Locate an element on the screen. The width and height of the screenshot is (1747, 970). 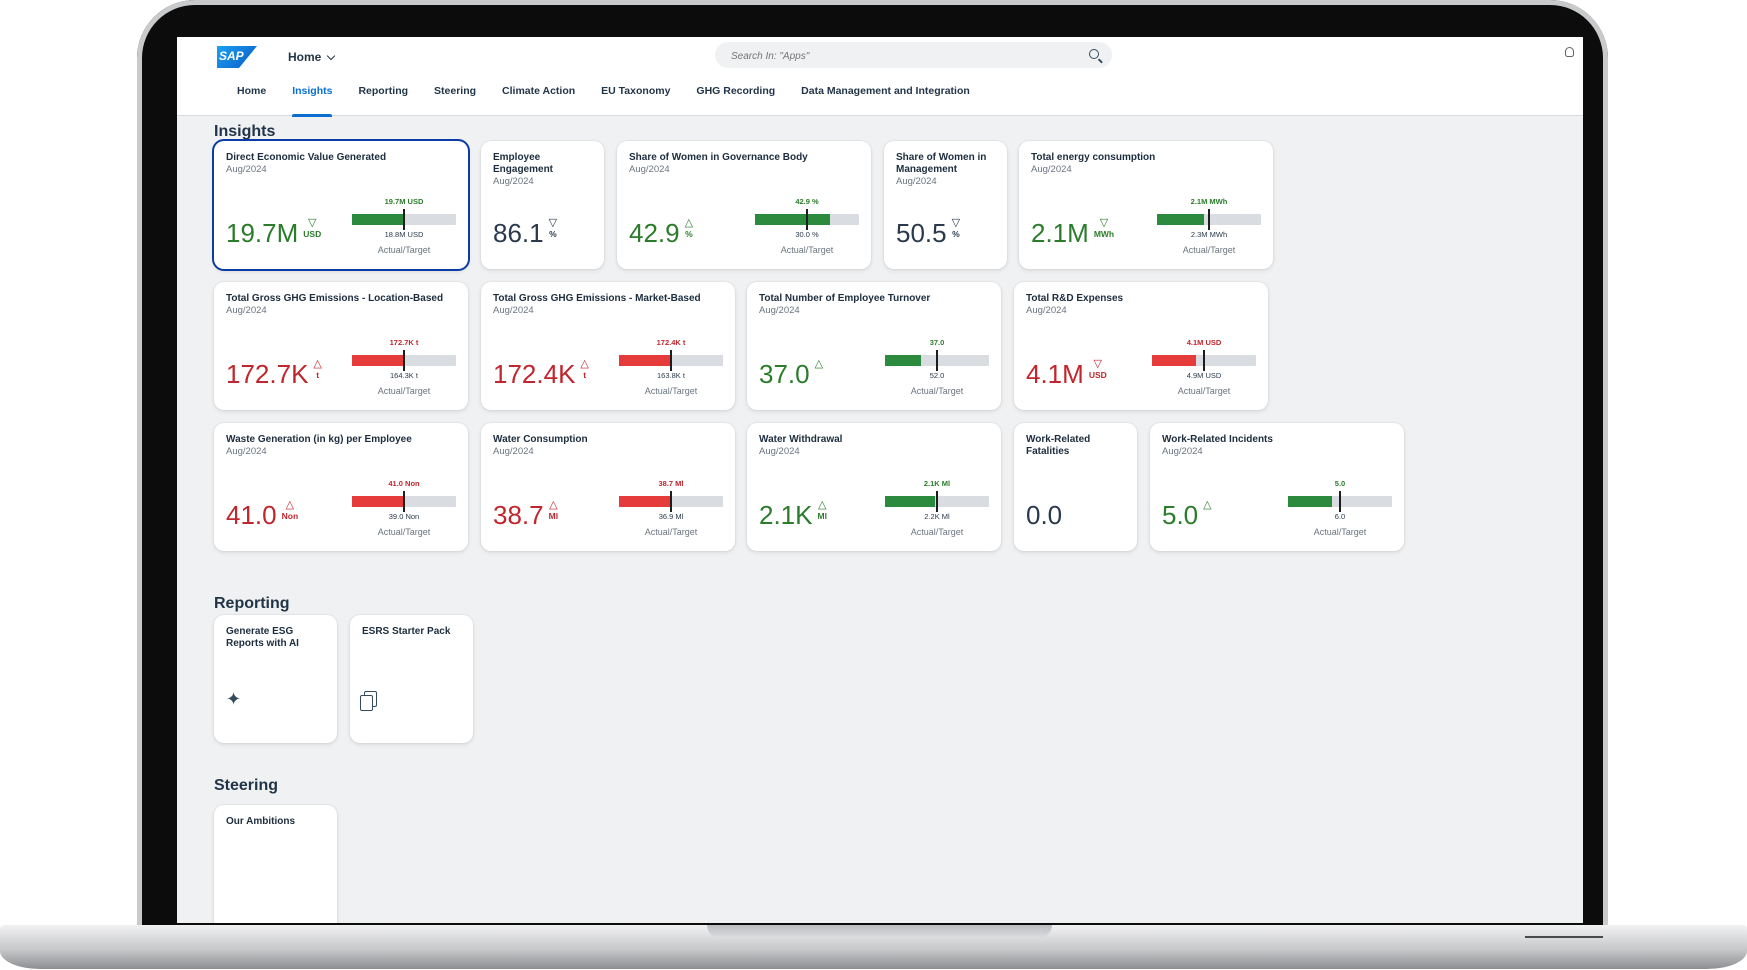
card-title: Water Consumption Aug/2024 is located at coordinates (610, 446).